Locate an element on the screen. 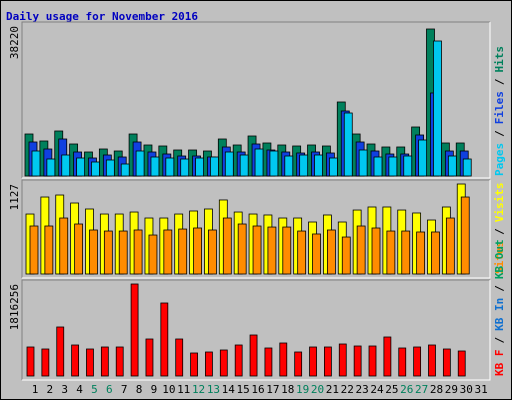  x-tick-label: 4 is located at coordinates (79, 389).